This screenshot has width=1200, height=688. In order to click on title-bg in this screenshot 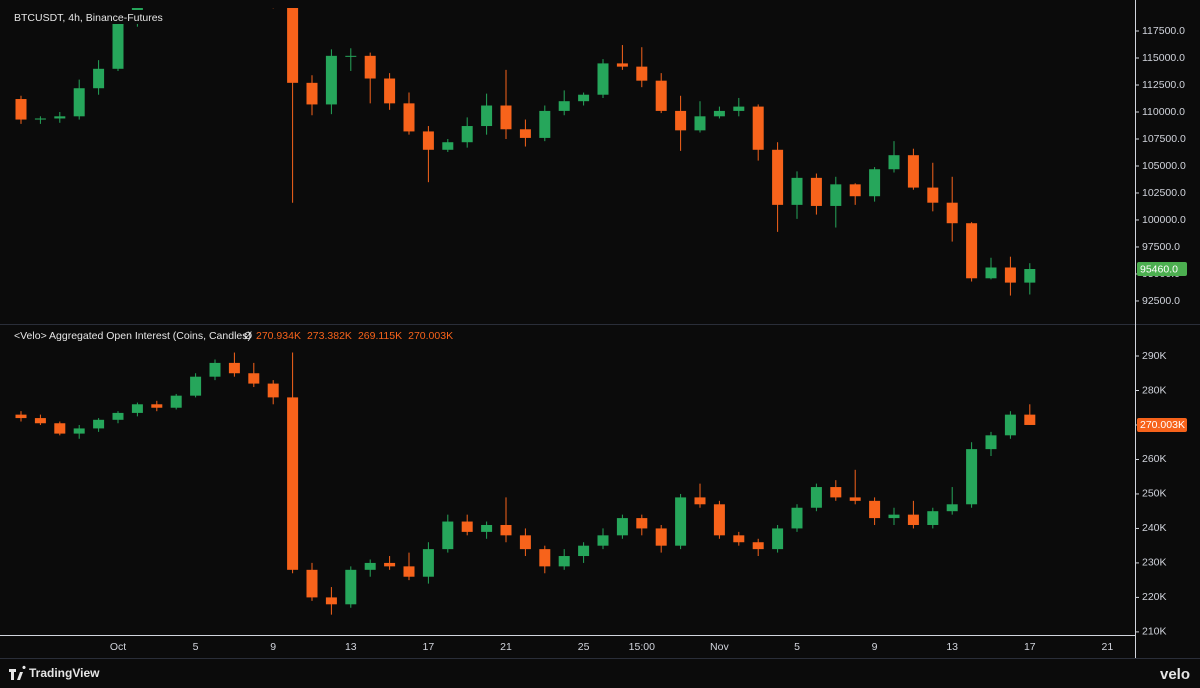, I will do `click(79, 17)`.